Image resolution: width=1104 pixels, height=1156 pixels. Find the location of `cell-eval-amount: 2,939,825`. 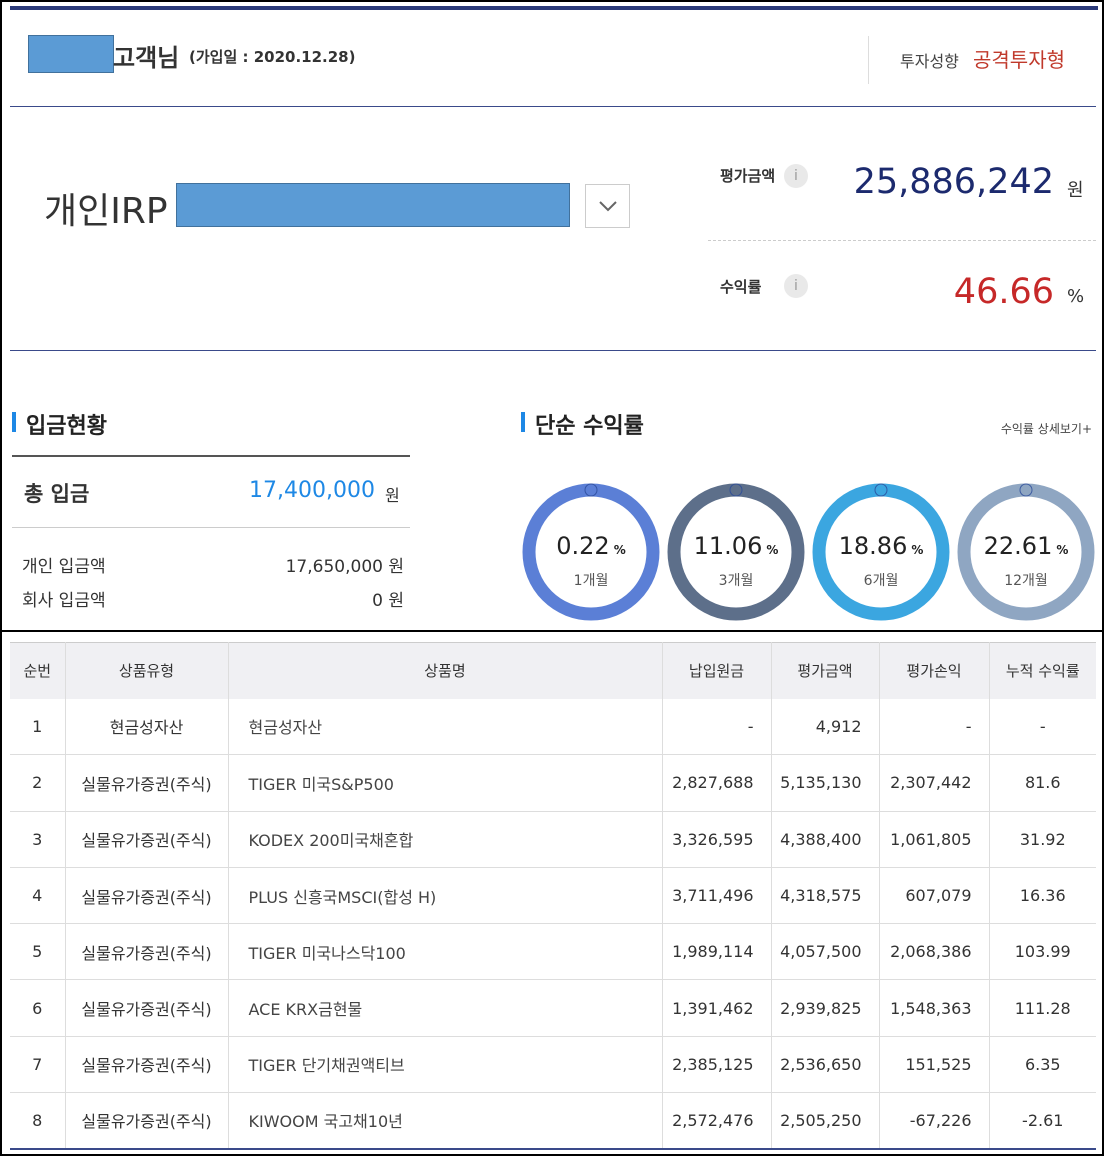

cell-eval-amount: 2,939,825 is located at coordinates (825, 1008).